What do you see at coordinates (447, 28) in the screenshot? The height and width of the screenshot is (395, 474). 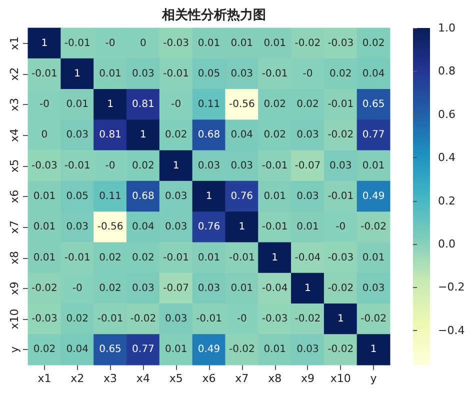 I see `color-bar-label: 1.0` at bounding box center [447, 28].